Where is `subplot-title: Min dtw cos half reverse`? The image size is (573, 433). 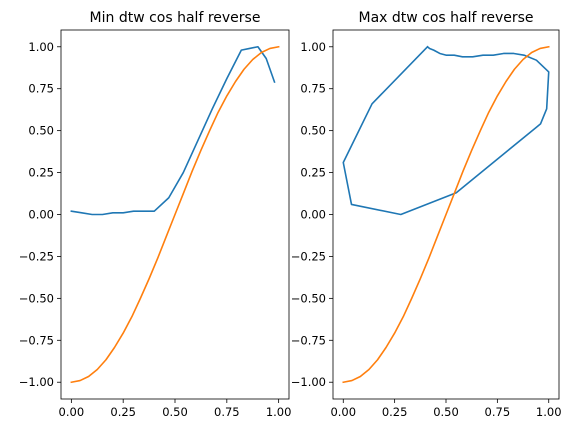 subplot-title: Min dtw cos half reverse is located at coordinates (175, 18).